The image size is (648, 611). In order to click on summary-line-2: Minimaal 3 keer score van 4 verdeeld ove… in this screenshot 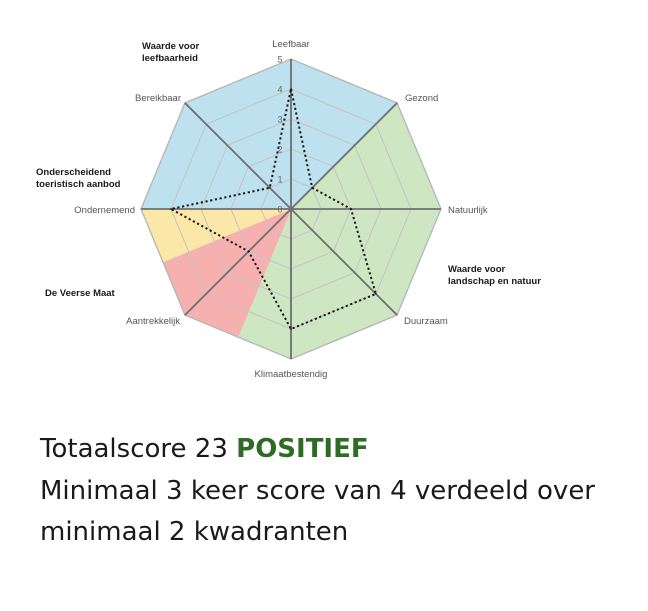, I will do `click(318, 491)`.